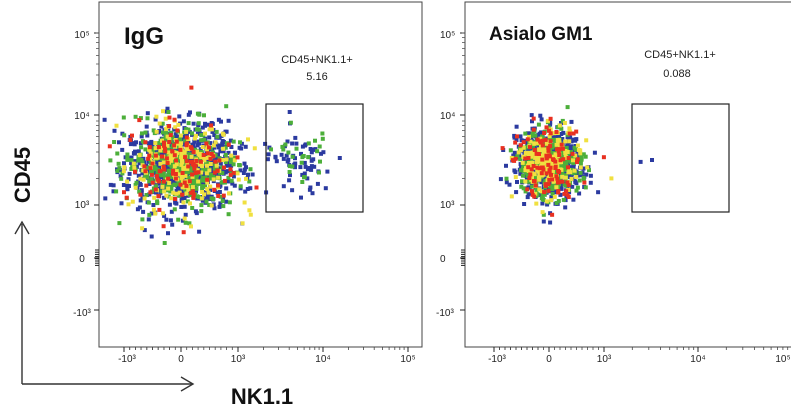  Describe the element at coordinates (497, 359) in the screenshot. I see `x-tick-label: -10³` at that location.